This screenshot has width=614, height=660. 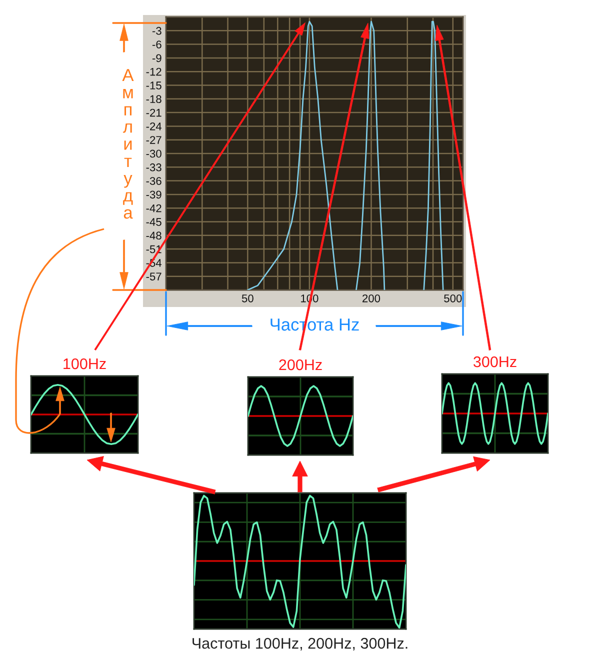 I want to click on y-tick-label: -39, so click(x=154, y=194).